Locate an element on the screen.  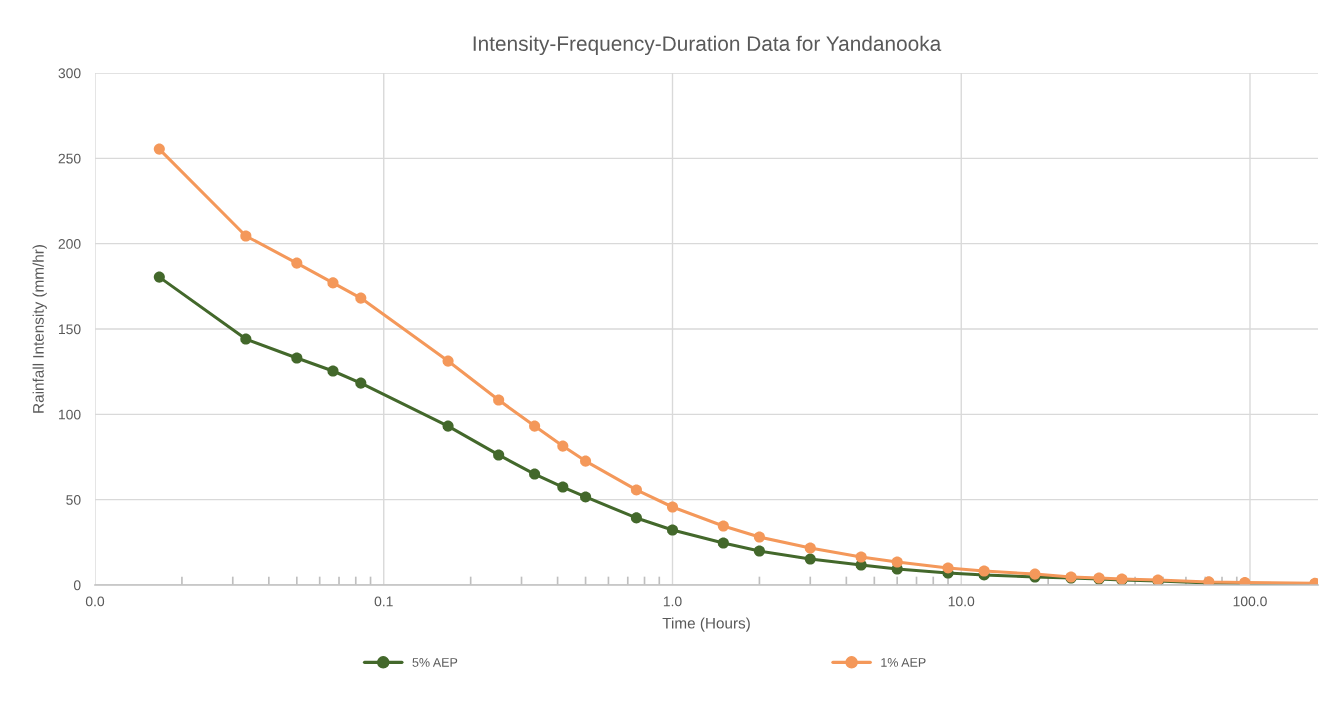
x-axis-title: Time (Hours) is located at coordinates (706, 624).